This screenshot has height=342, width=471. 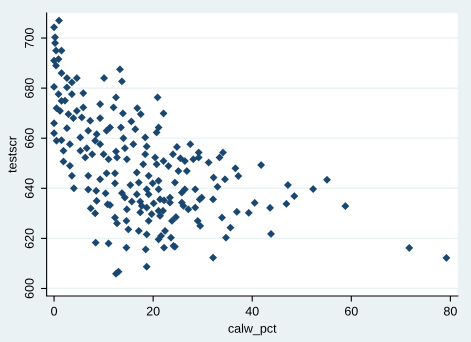 What do you see at coordinates (351, 311) in the screenshot?
I see `x-tick-label: 60` at bounding box center [351, 311].